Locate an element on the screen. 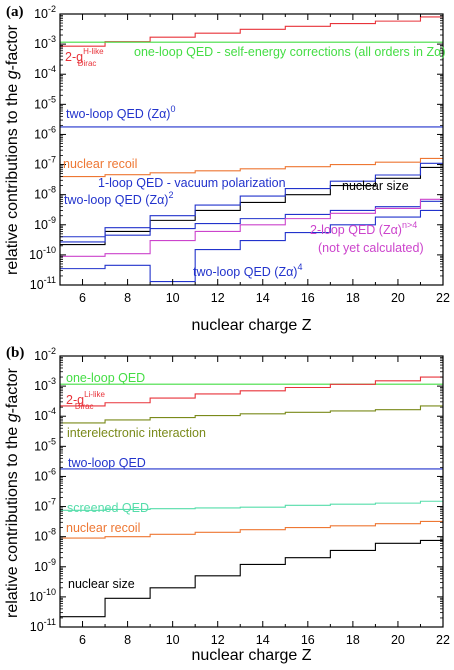  series-annotation: 2-gLi-like Dirac is located at coordinates (86, 400).